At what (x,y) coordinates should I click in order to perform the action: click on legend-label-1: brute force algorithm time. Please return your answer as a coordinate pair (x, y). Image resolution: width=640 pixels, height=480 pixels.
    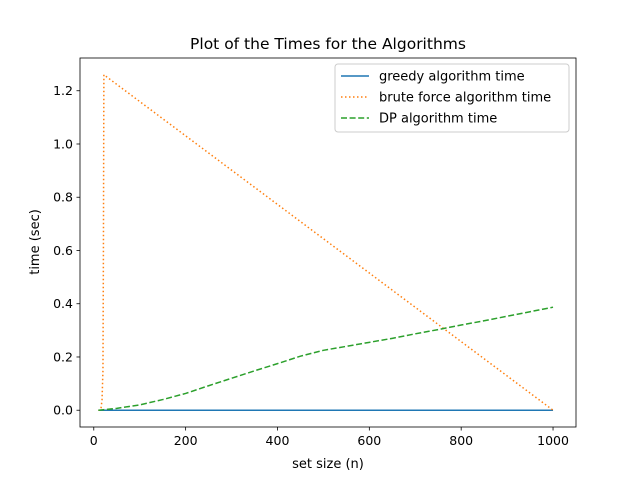
    Looking at the image, I should click on (465, 98).